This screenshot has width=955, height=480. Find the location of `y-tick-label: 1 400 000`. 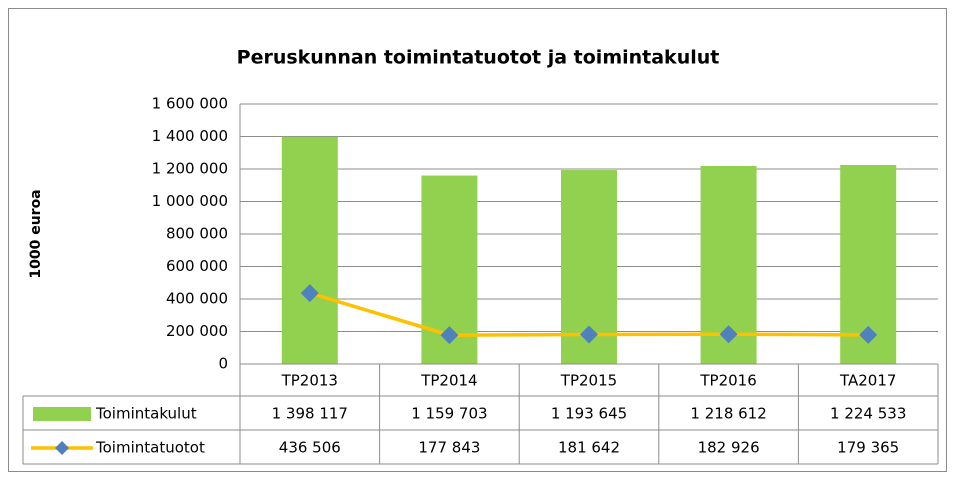

y-tick-label: 1 400 000 is located at coordinates (190, 136).